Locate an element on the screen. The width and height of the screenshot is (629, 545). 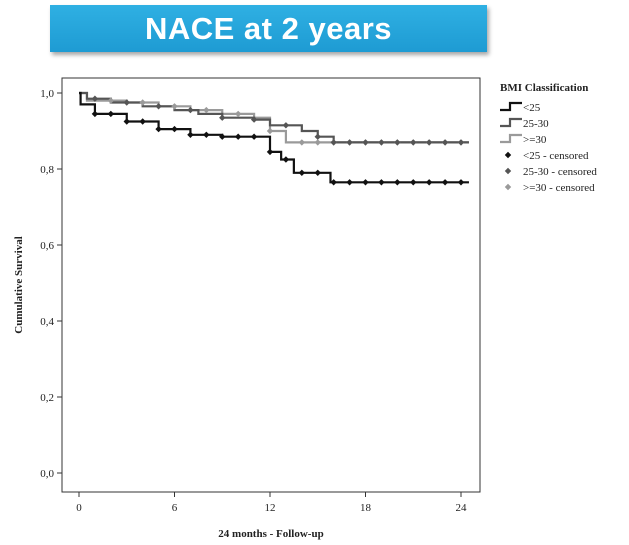
title-banner: NACE at 2 years is located at coordinates (268, 28).